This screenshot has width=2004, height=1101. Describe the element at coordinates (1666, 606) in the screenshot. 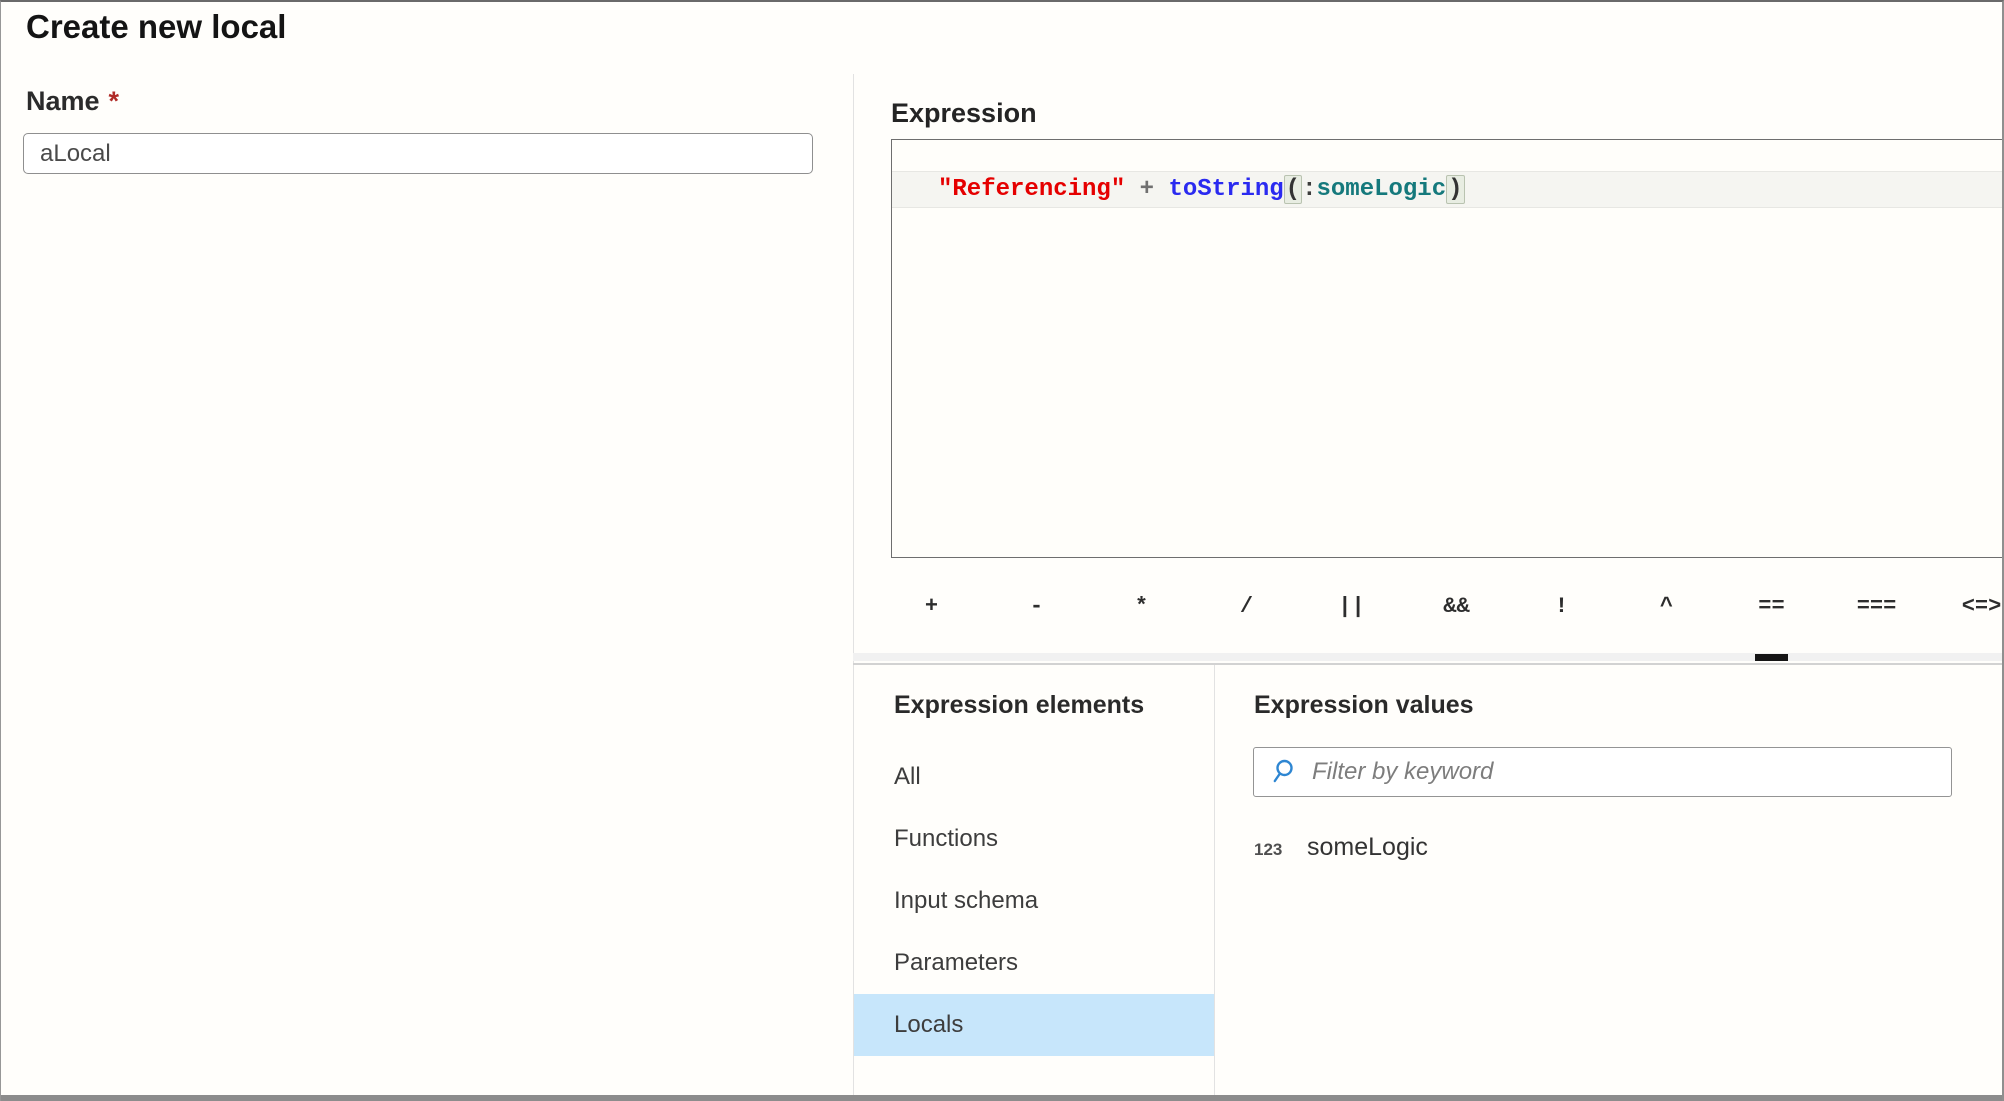

I see `operator-xor-button: ^` at that location.